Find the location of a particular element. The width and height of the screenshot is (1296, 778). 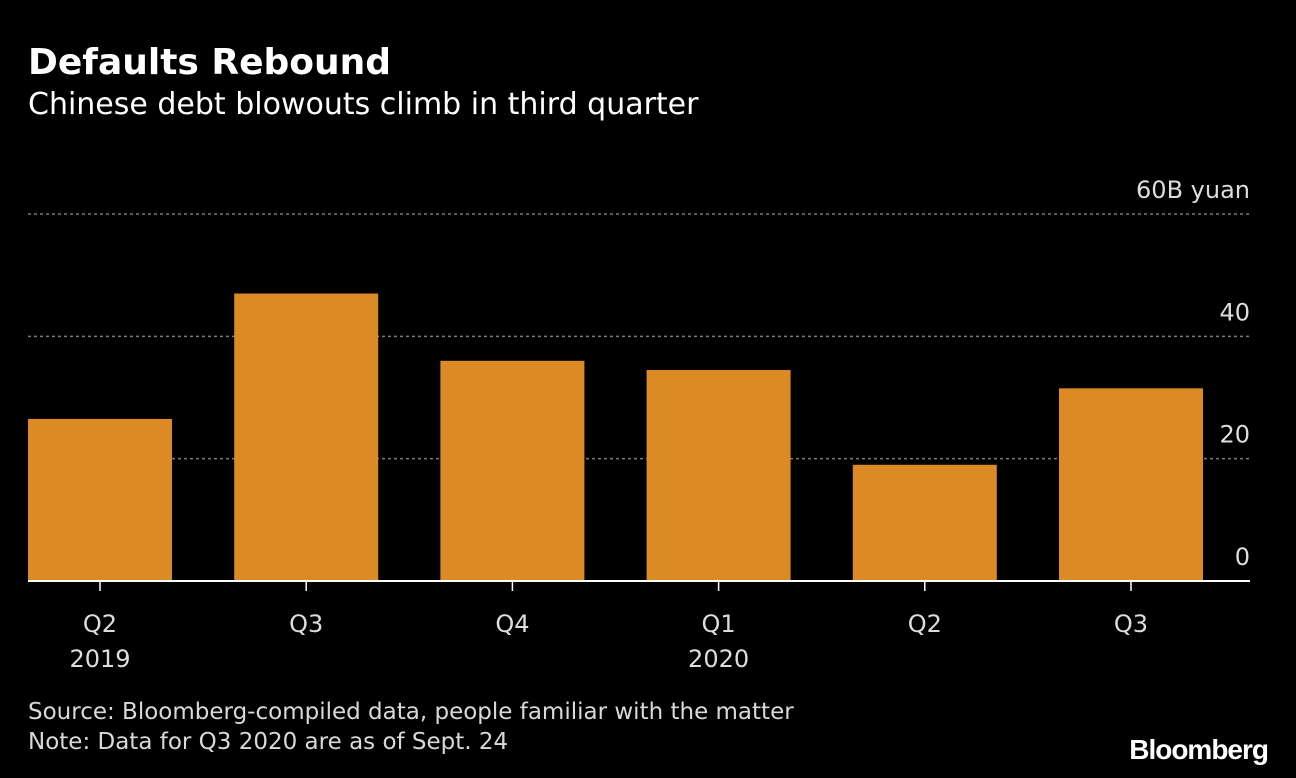

x-tick-label: Q4 is located at coordinates (512, 624).